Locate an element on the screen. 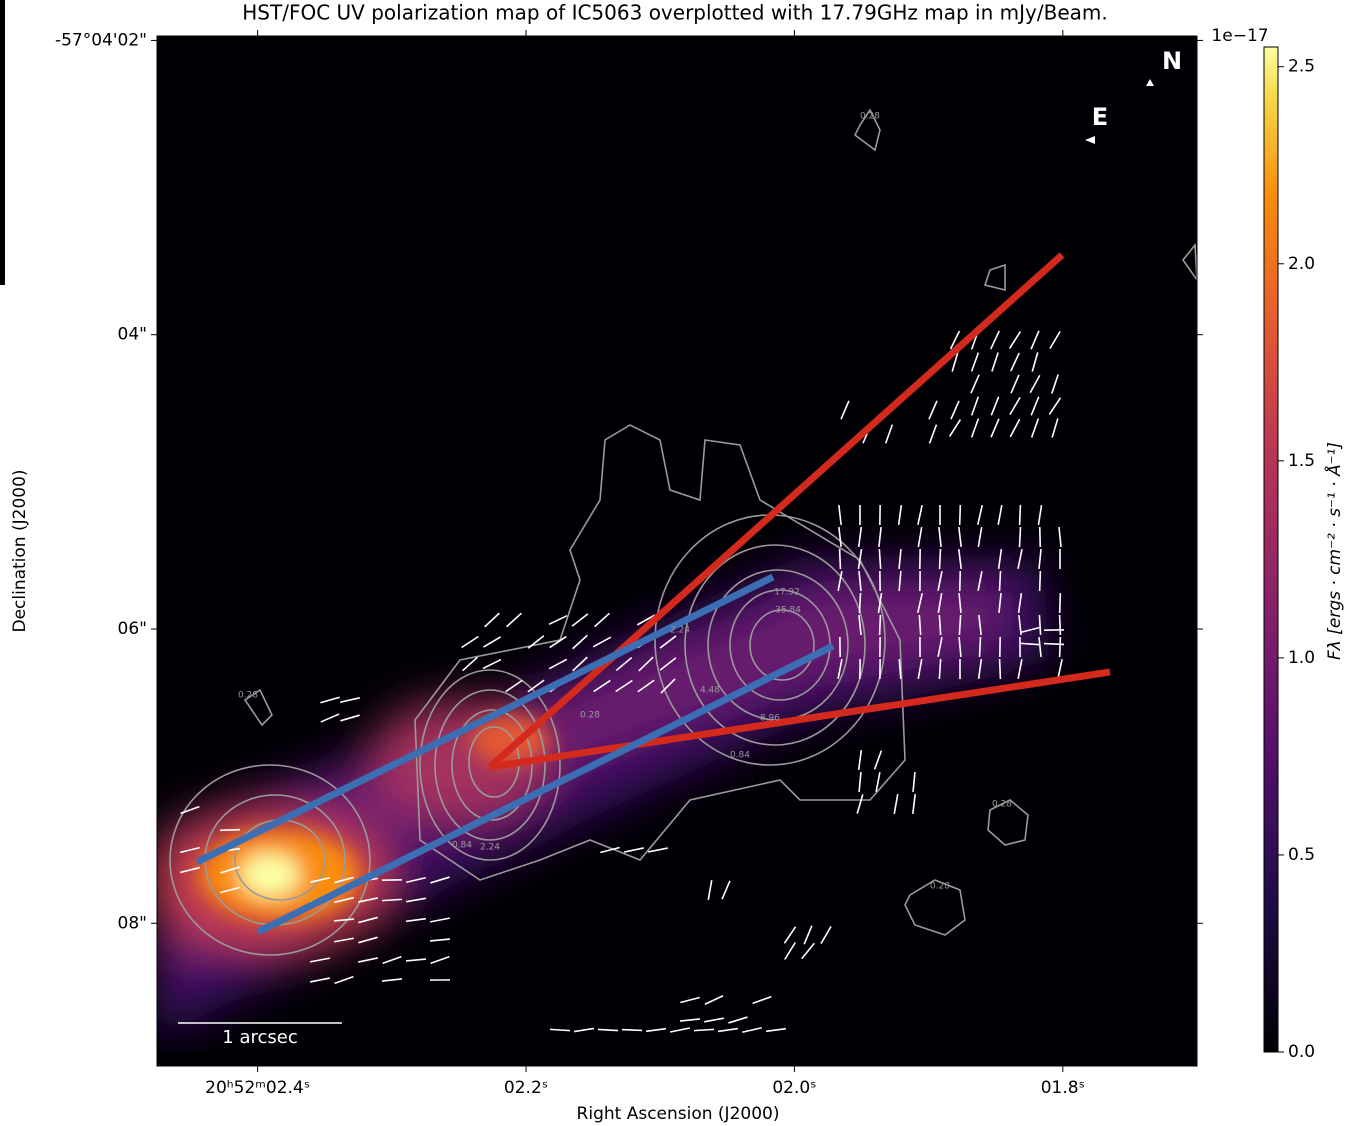  contour-label: 0.84 is located at coordinates (462, 846).